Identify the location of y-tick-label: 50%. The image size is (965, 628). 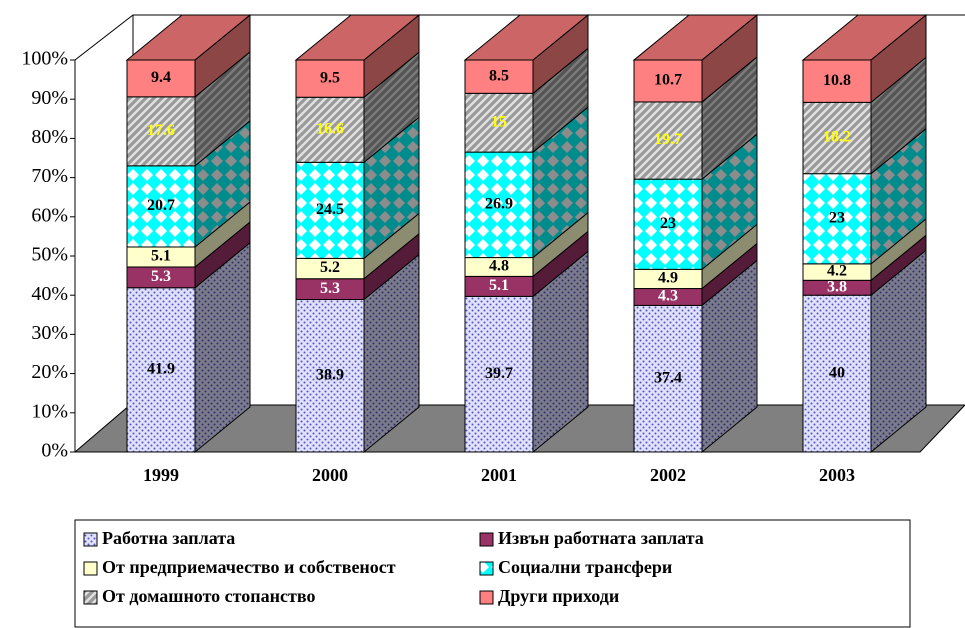
(49, 255).